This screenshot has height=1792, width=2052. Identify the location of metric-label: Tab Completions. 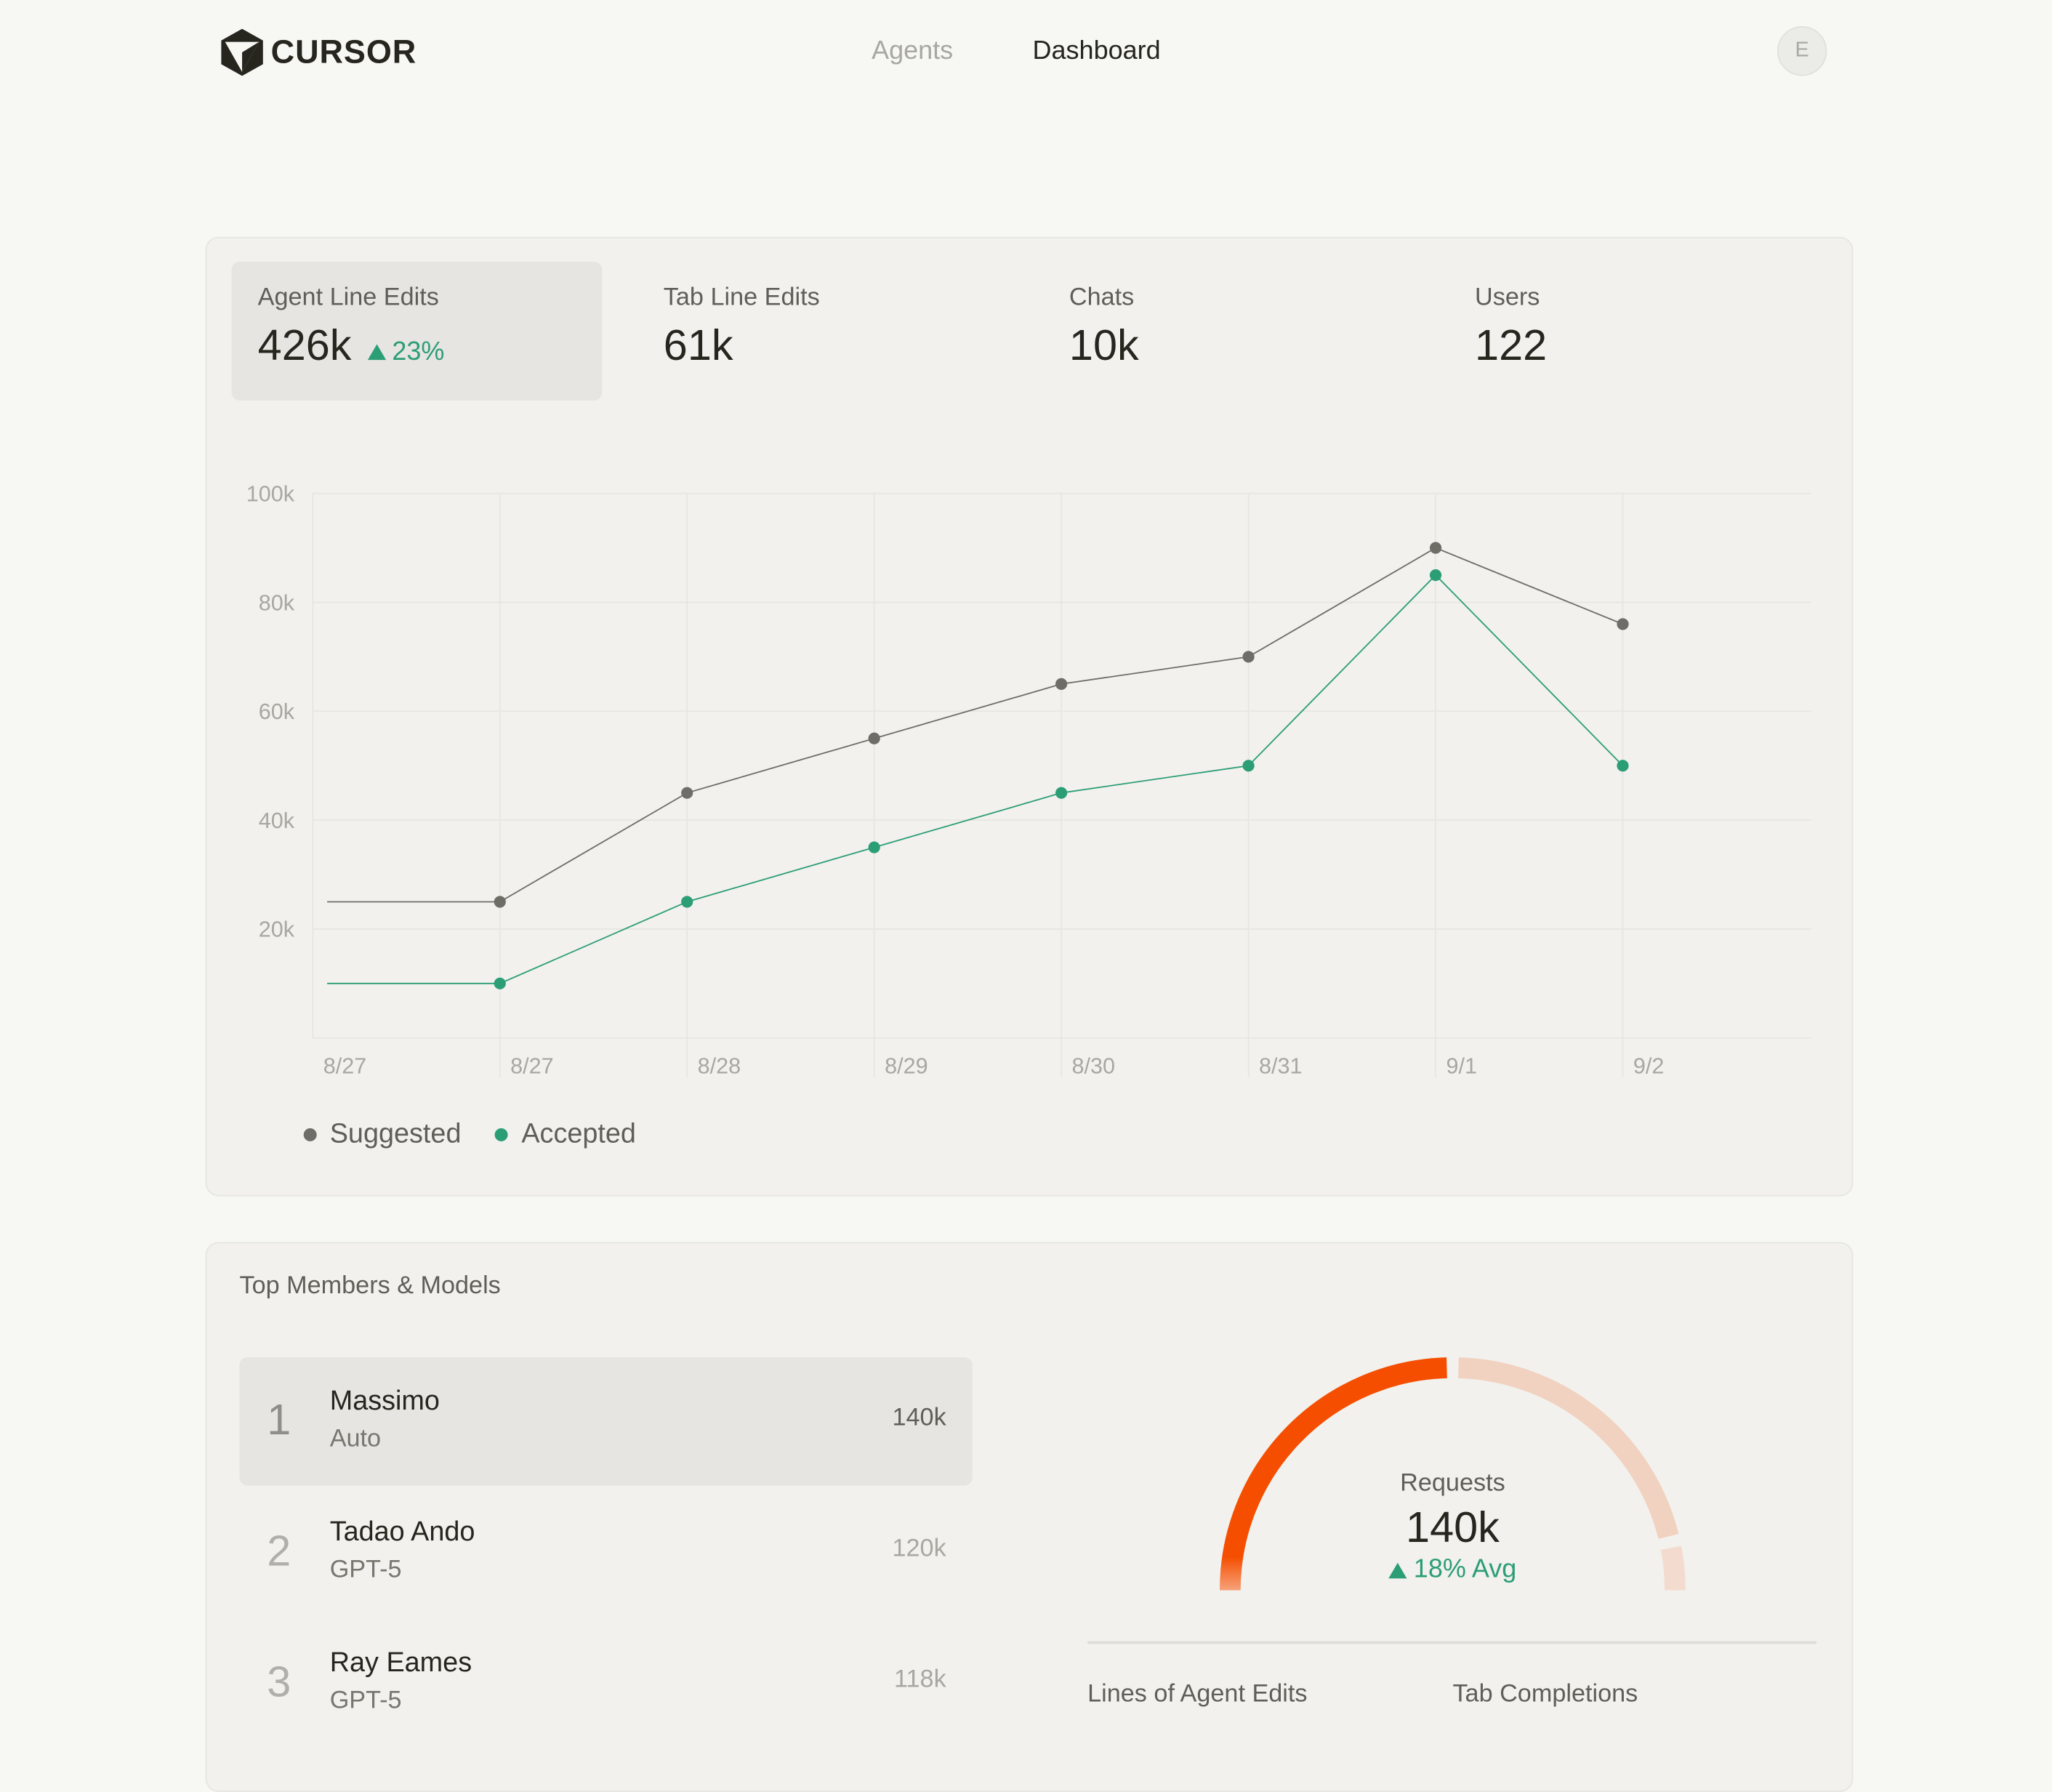
(1545, 1694).